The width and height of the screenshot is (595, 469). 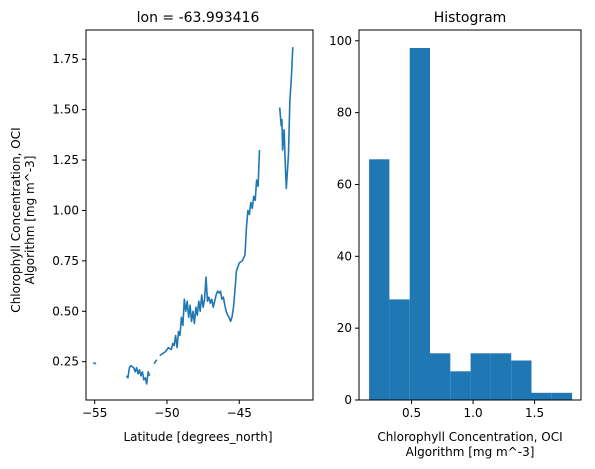 I want to click on histogram-y-tick-label: 60, so click(x=344, y=184).